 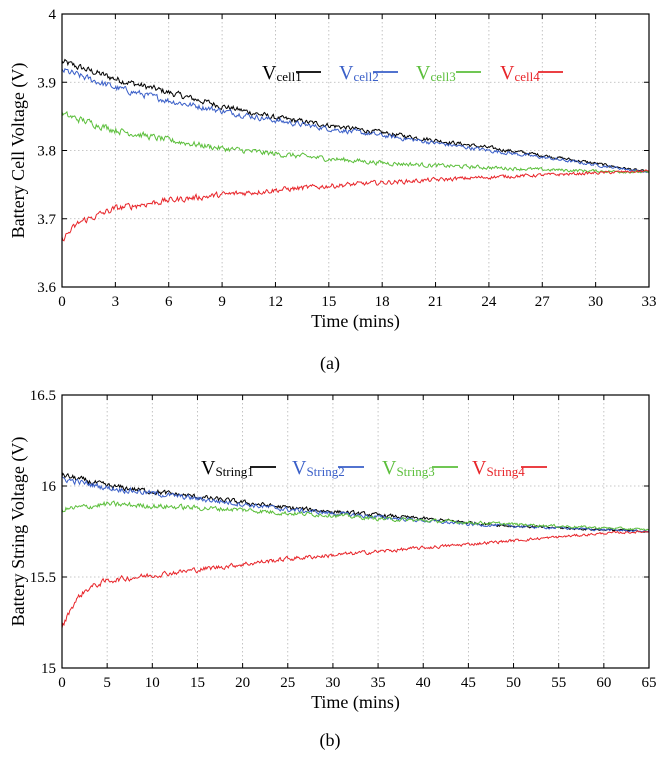 What do you see at coordinates (378, 683) in the screenshot?
I see `x-tick-label: 35` at bounding box center [378, 683].